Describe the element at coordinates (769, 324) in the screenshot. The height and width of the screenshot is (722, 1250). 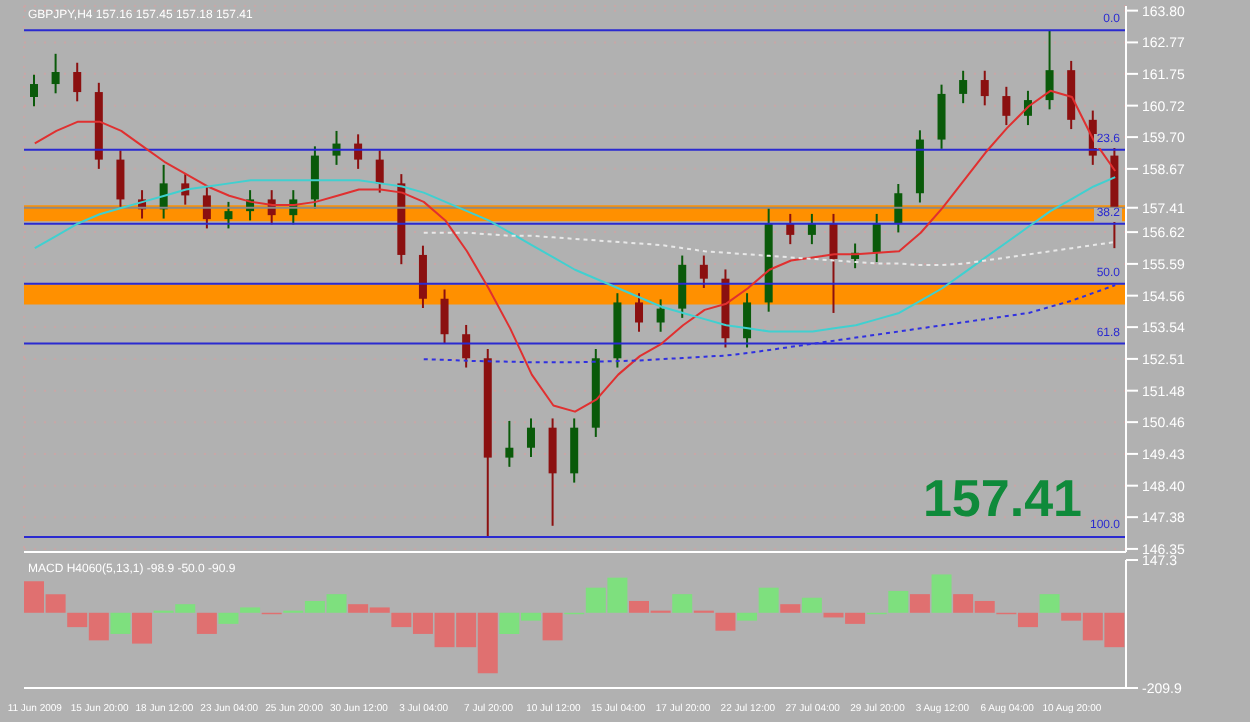
I see `line-series` at that location.